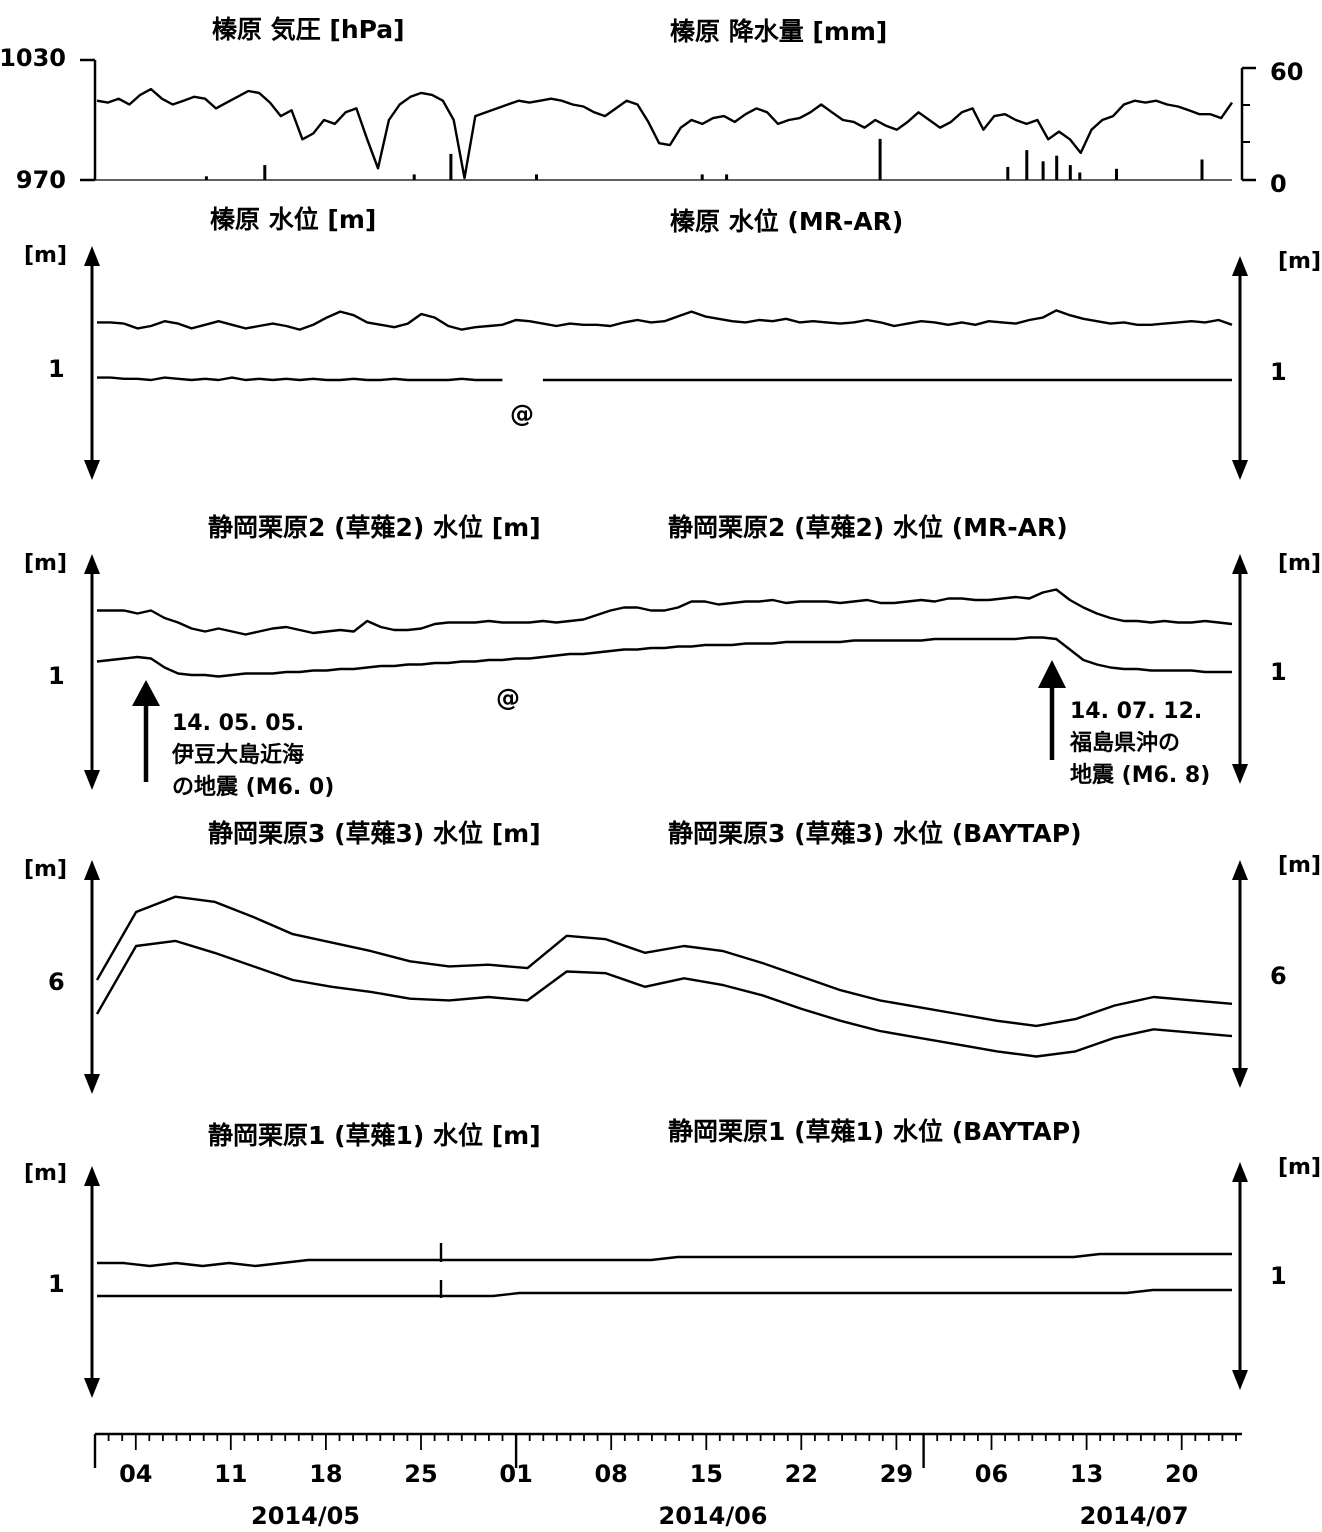  What do you see at coordinates (1134, 1516) in the screenshot?
I see `month-label: 2014/07` at bounding box center [1134, 1516].